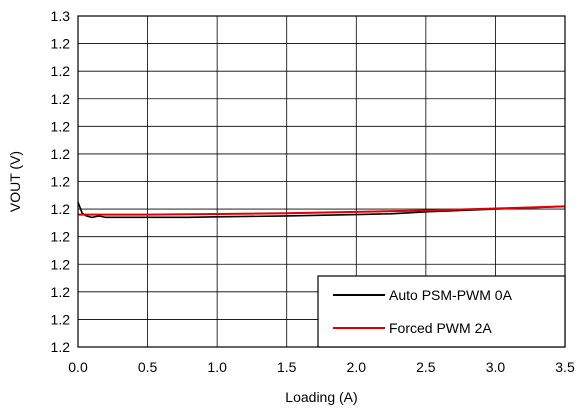  I want to click on x-tick-label: 1.5, so click(287, 367).